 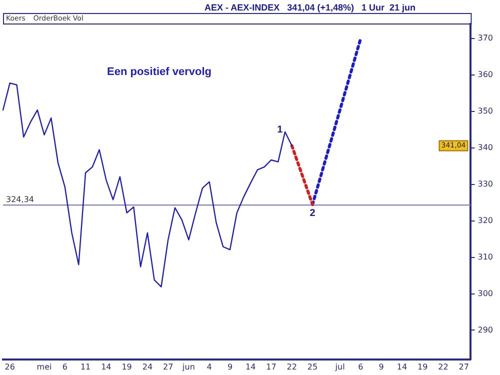 I want to click on x-tick-label: 17, so click(x=271, y=367).